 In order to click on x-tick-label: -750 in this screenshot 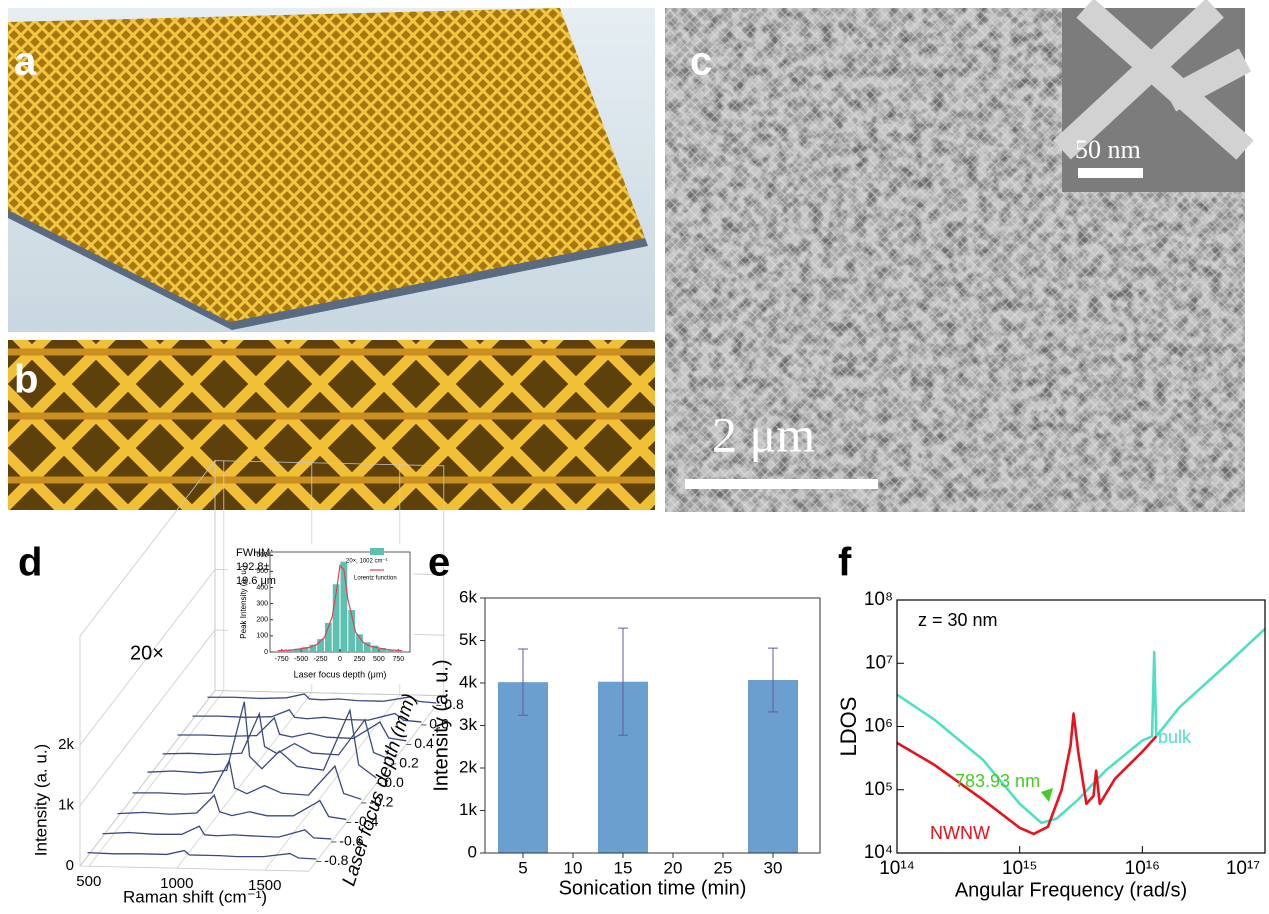, I will do `click(282, 659)`.